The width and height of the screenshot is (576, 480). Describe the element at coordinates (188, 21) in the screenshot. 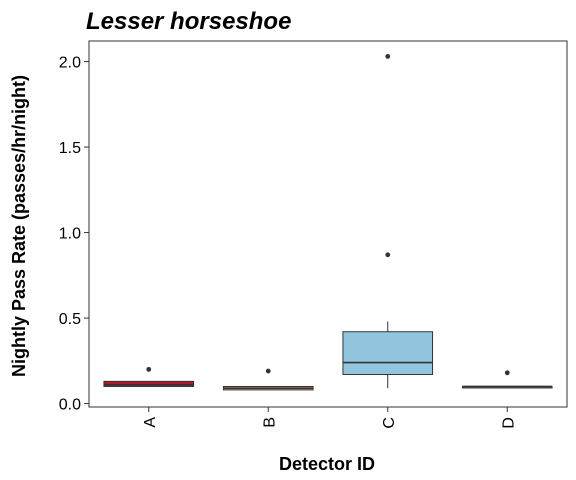

I see `chart-title: Lesser horseshoe` at that location.